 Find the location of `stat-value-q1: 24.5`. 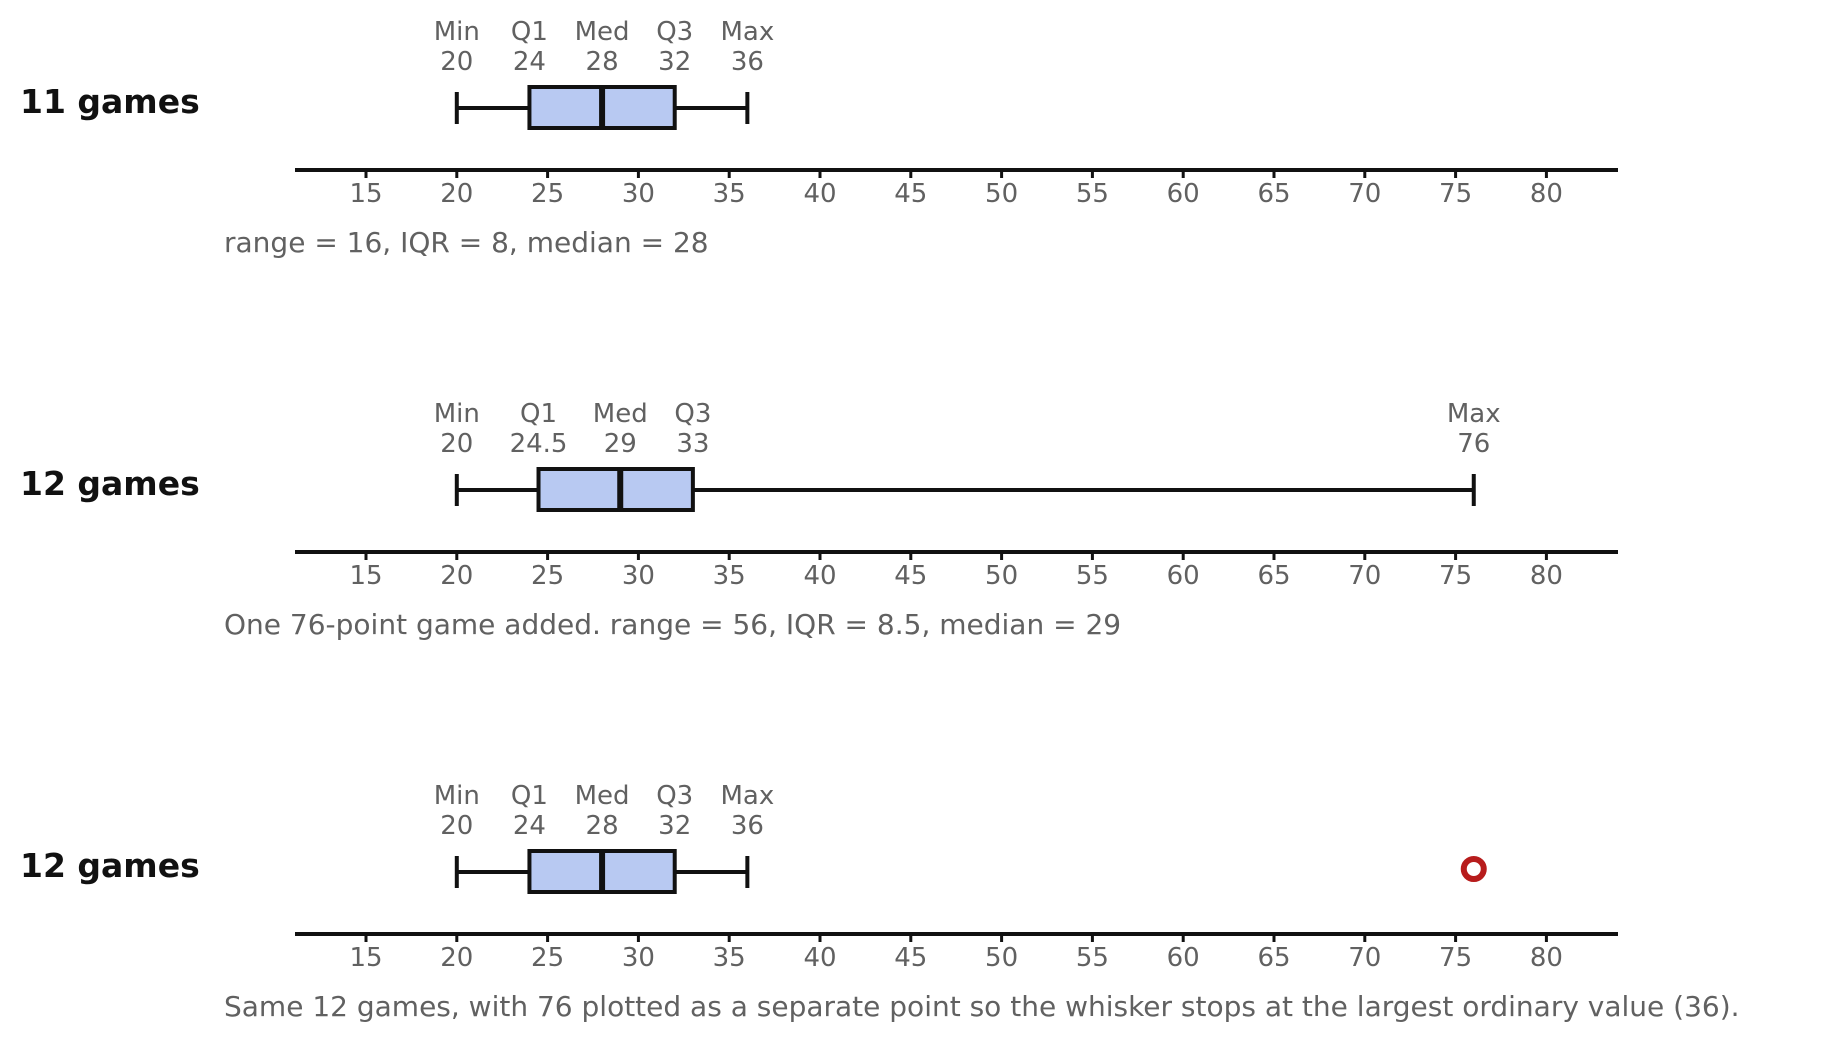

stat-value-q1: 24.5 is located at coordinates (539, 444).